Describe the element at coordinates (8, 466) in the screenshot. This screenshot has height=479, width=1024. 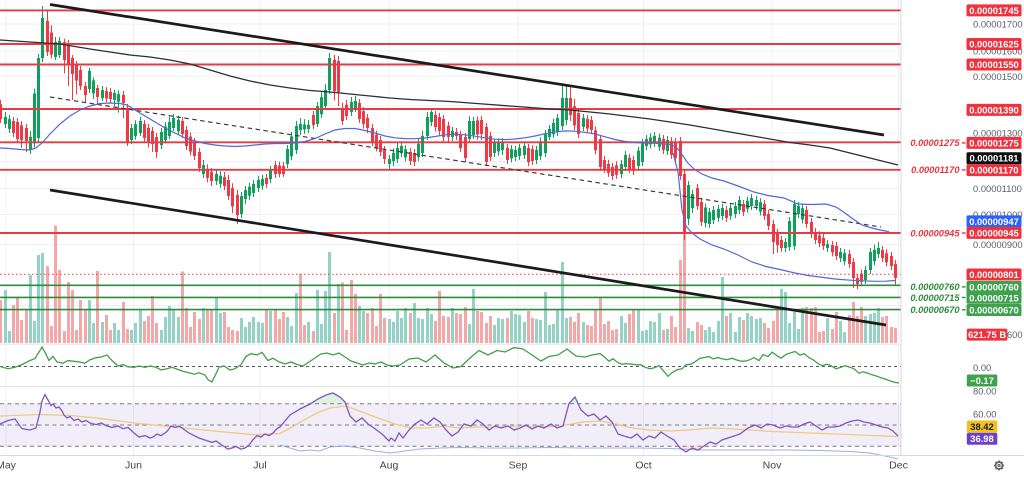
I see `svg-text: May` at that location.